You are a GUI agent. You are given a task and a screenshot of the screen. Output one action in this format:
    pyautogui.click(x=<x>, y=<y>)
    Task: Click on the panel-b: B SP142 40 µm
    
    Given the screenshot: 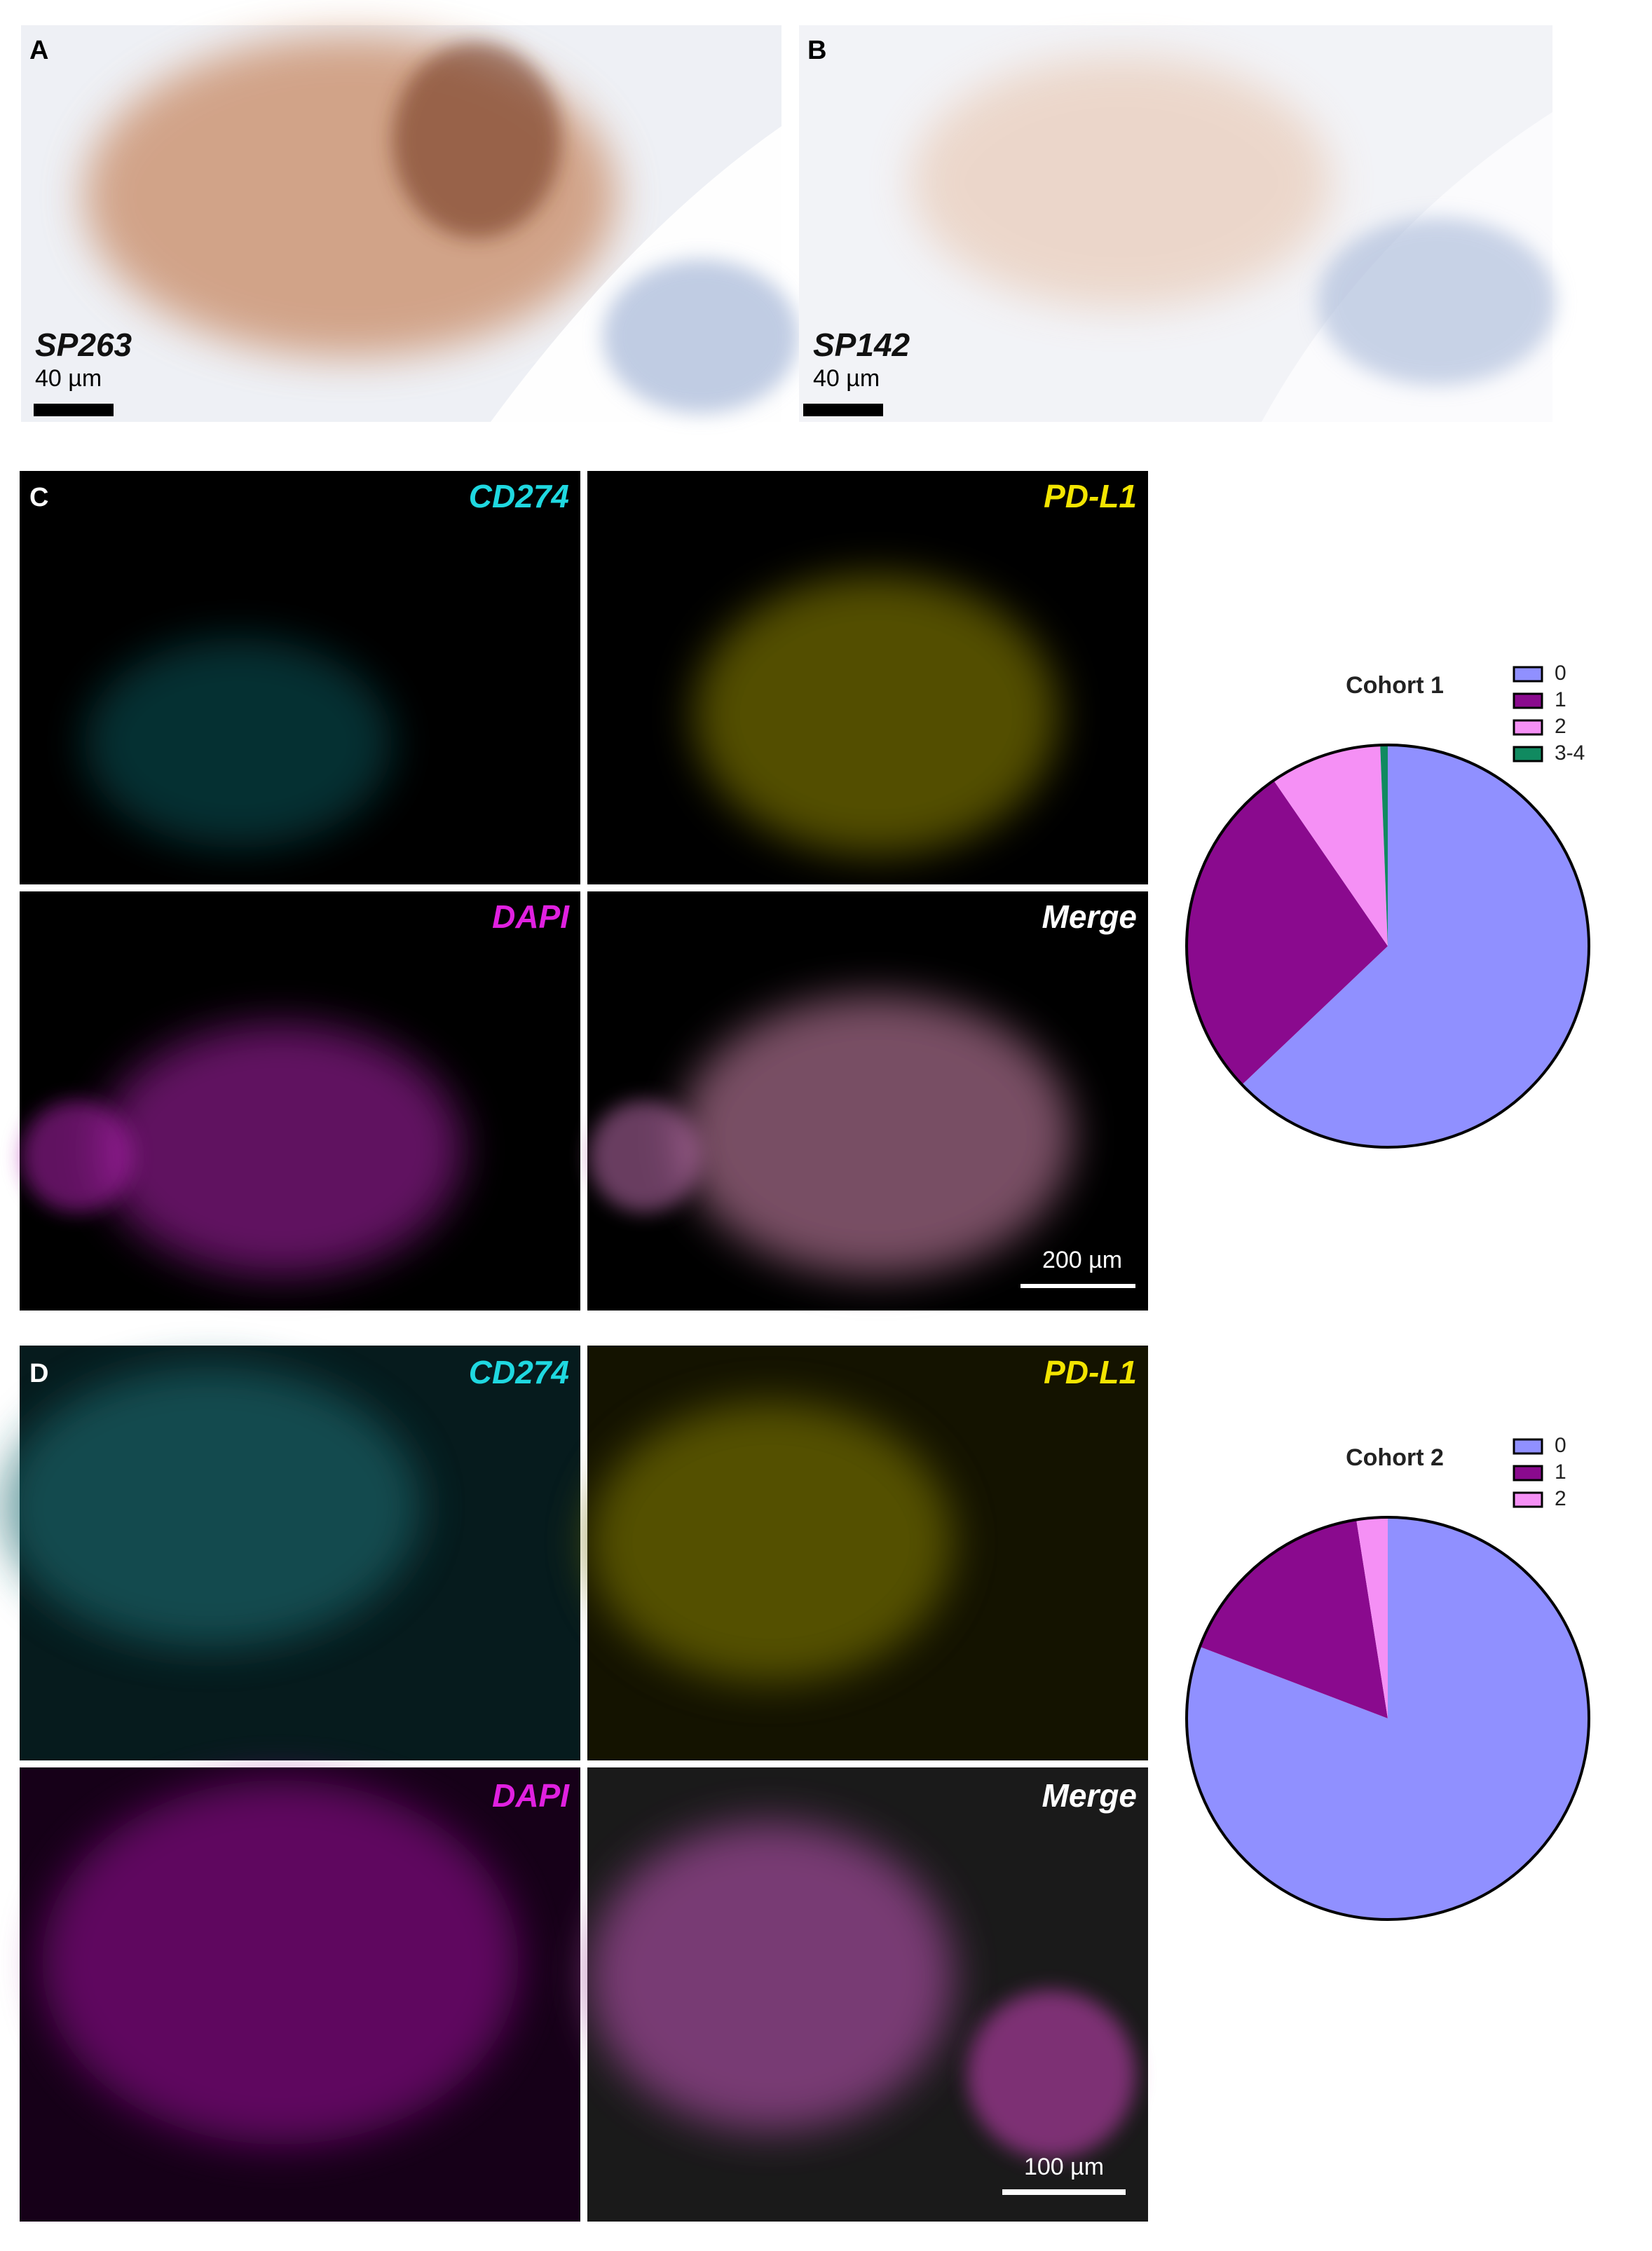 What is the action you would take?
    pyautogui.click(x=1177, y=224)
    